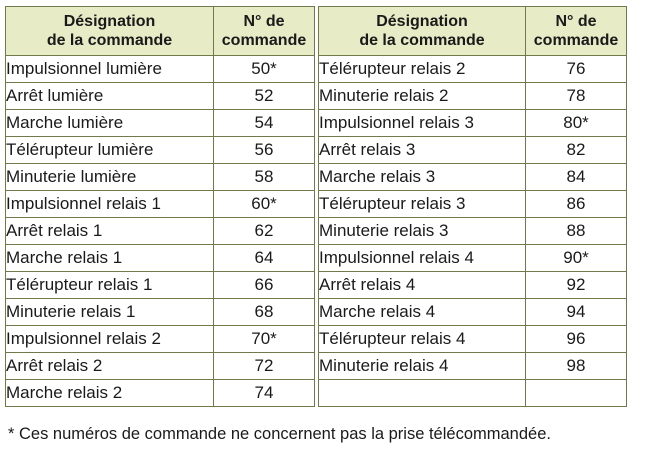 The height and width of the screenshot is (453, 651). I want to click on table-row: Arrêt relais 2 72, so click(160, 366).